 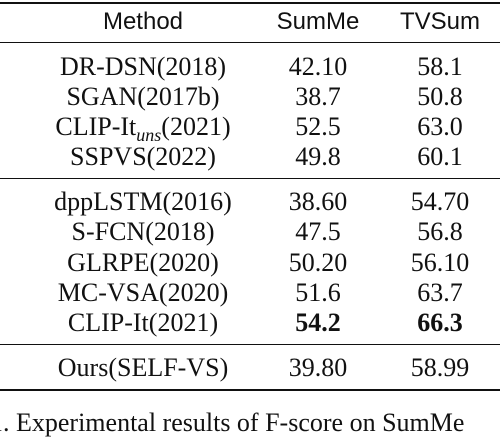 I want to click on method-name: CLIP-It, so click(x=96, y=126).